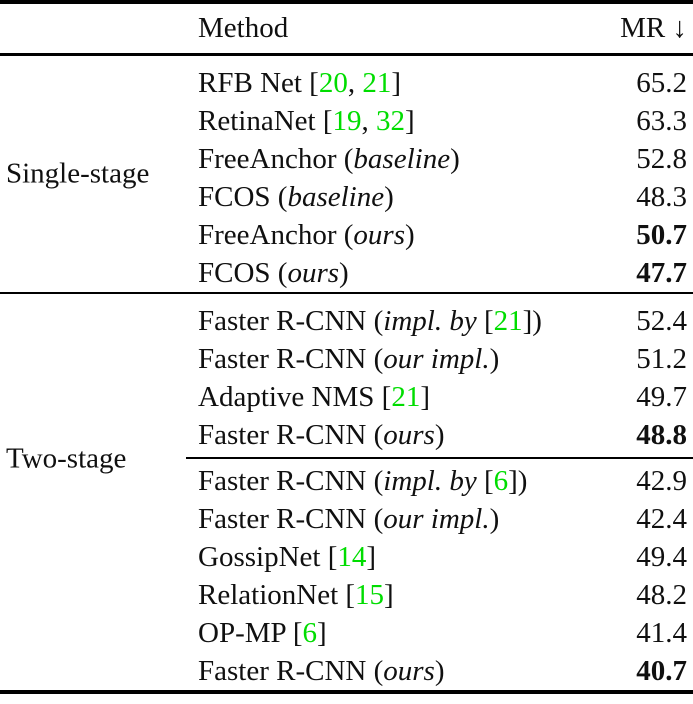 The image size is (693, 704). What do you see at coordinates (661, 396) in the screenshot?
I see `mr-value: 49.7` at bounding box center [661, 396].